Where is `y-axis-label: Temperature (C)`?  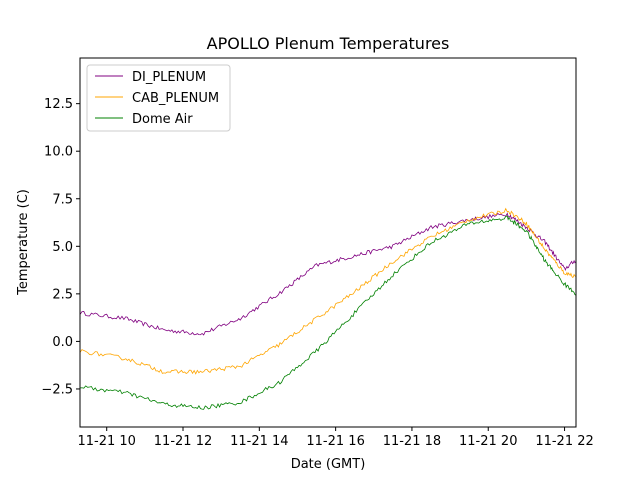 y-axis-label: Temperature (C) is located at coordinates (23, 242).